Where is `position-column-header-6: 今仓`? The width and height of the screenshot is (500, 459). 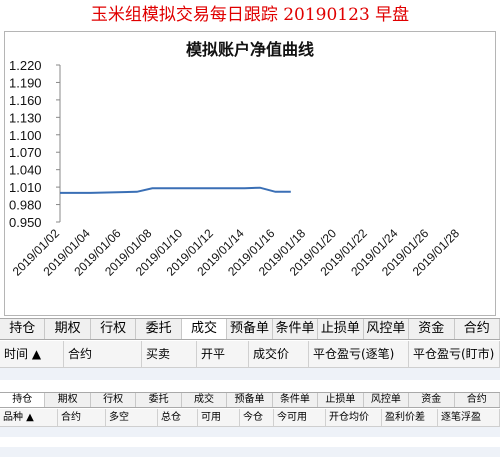
position-column-header-6: 今仓 is located at coordinates (257, 417).